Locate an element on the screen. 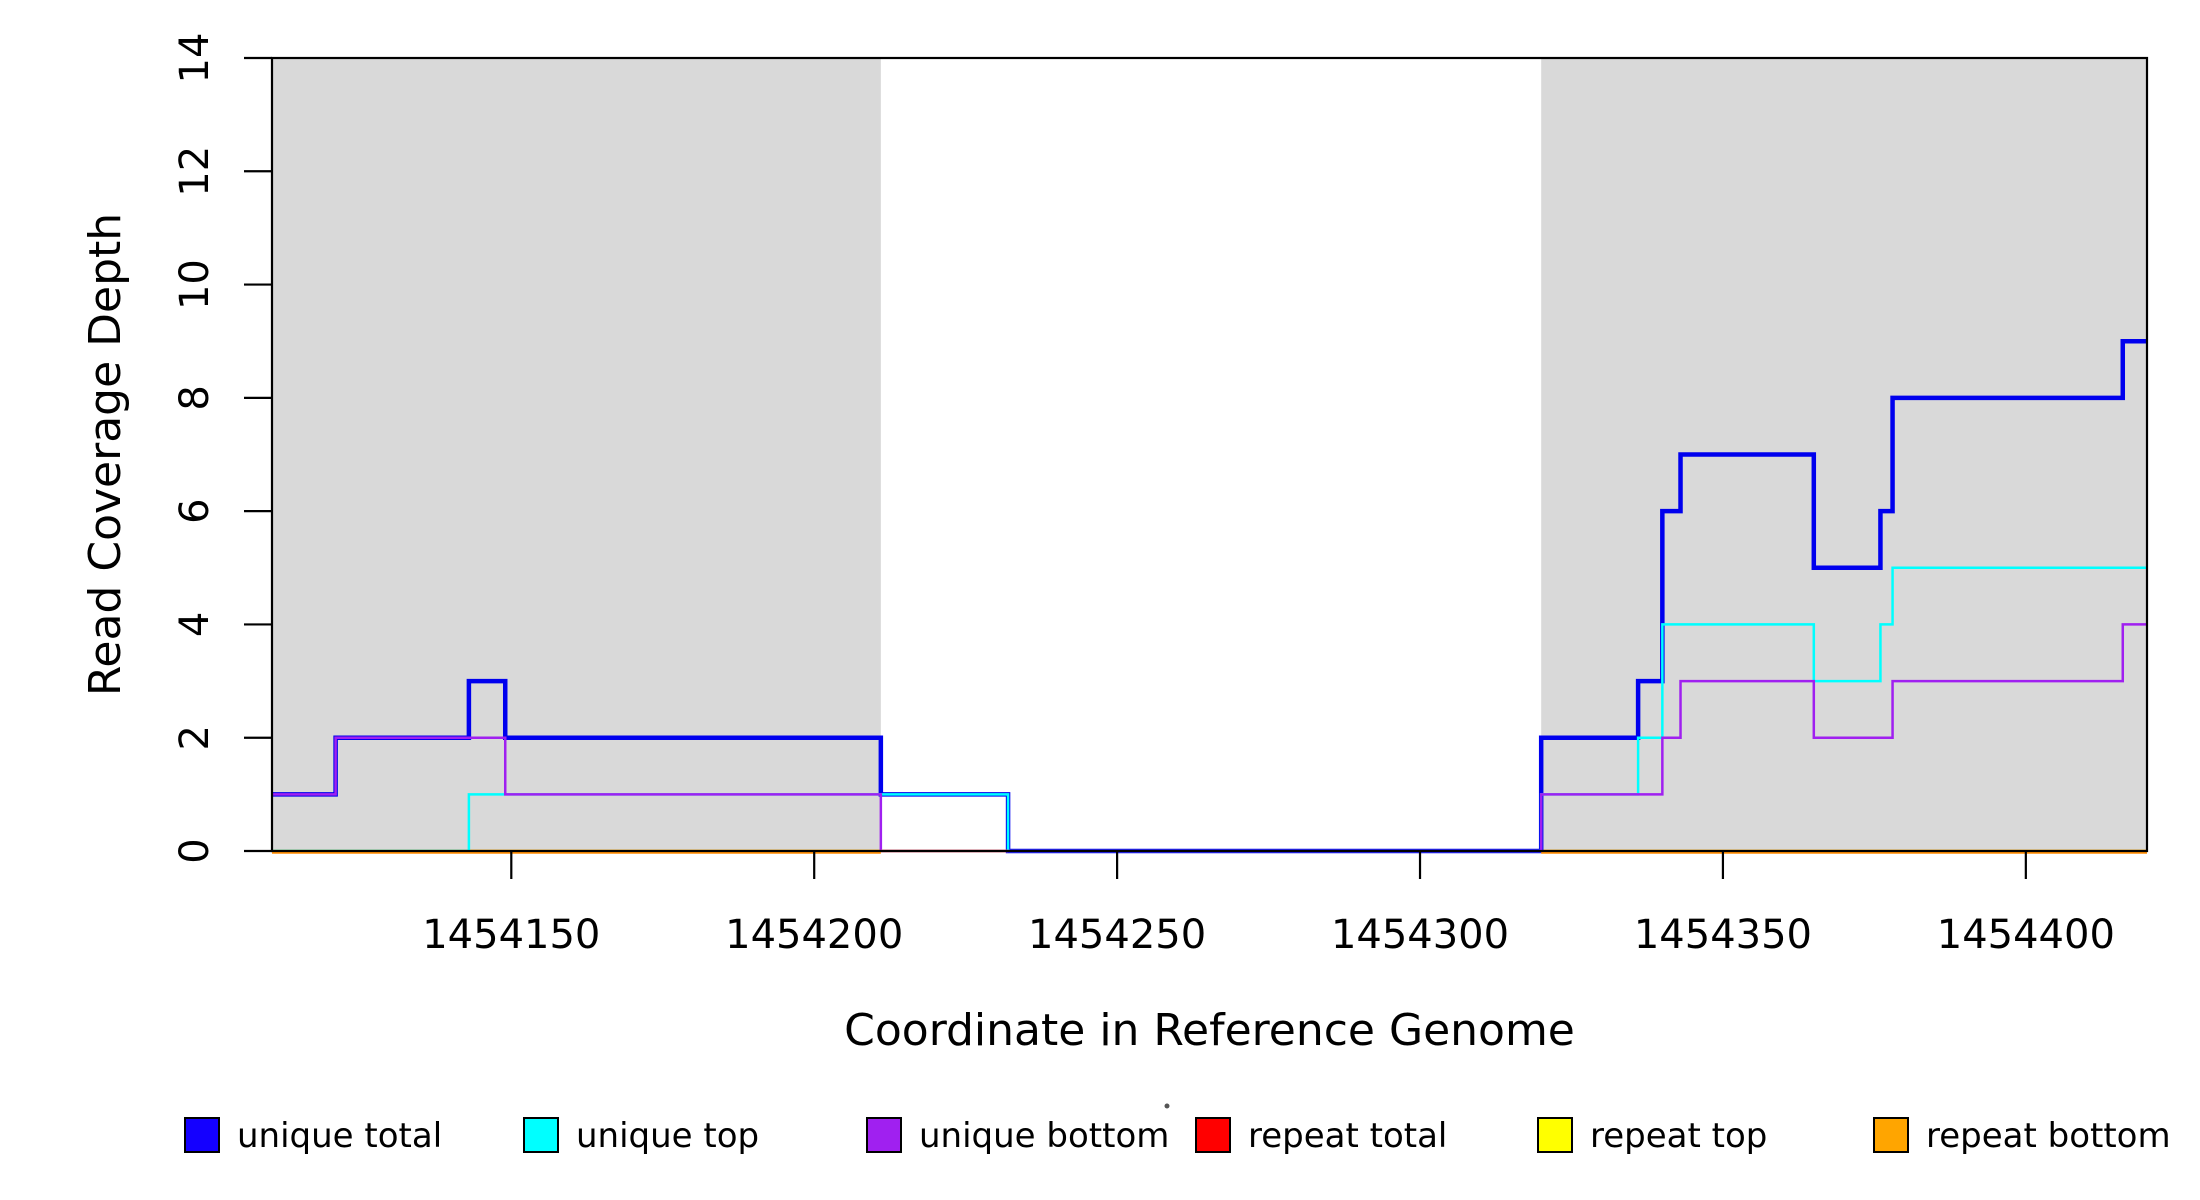  y-axis-title: Read Coverage Depth is located at coordinates (105, 454).